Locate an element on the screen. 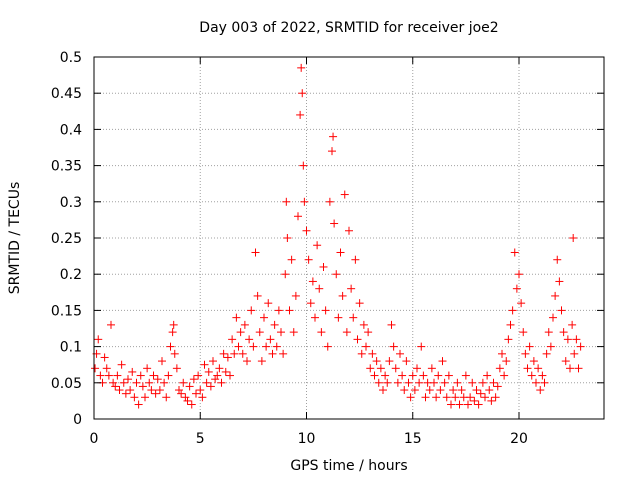 This screenshot has height=480, width=640. y-tick-label: 0.25 is located at coordinates (66, 239).